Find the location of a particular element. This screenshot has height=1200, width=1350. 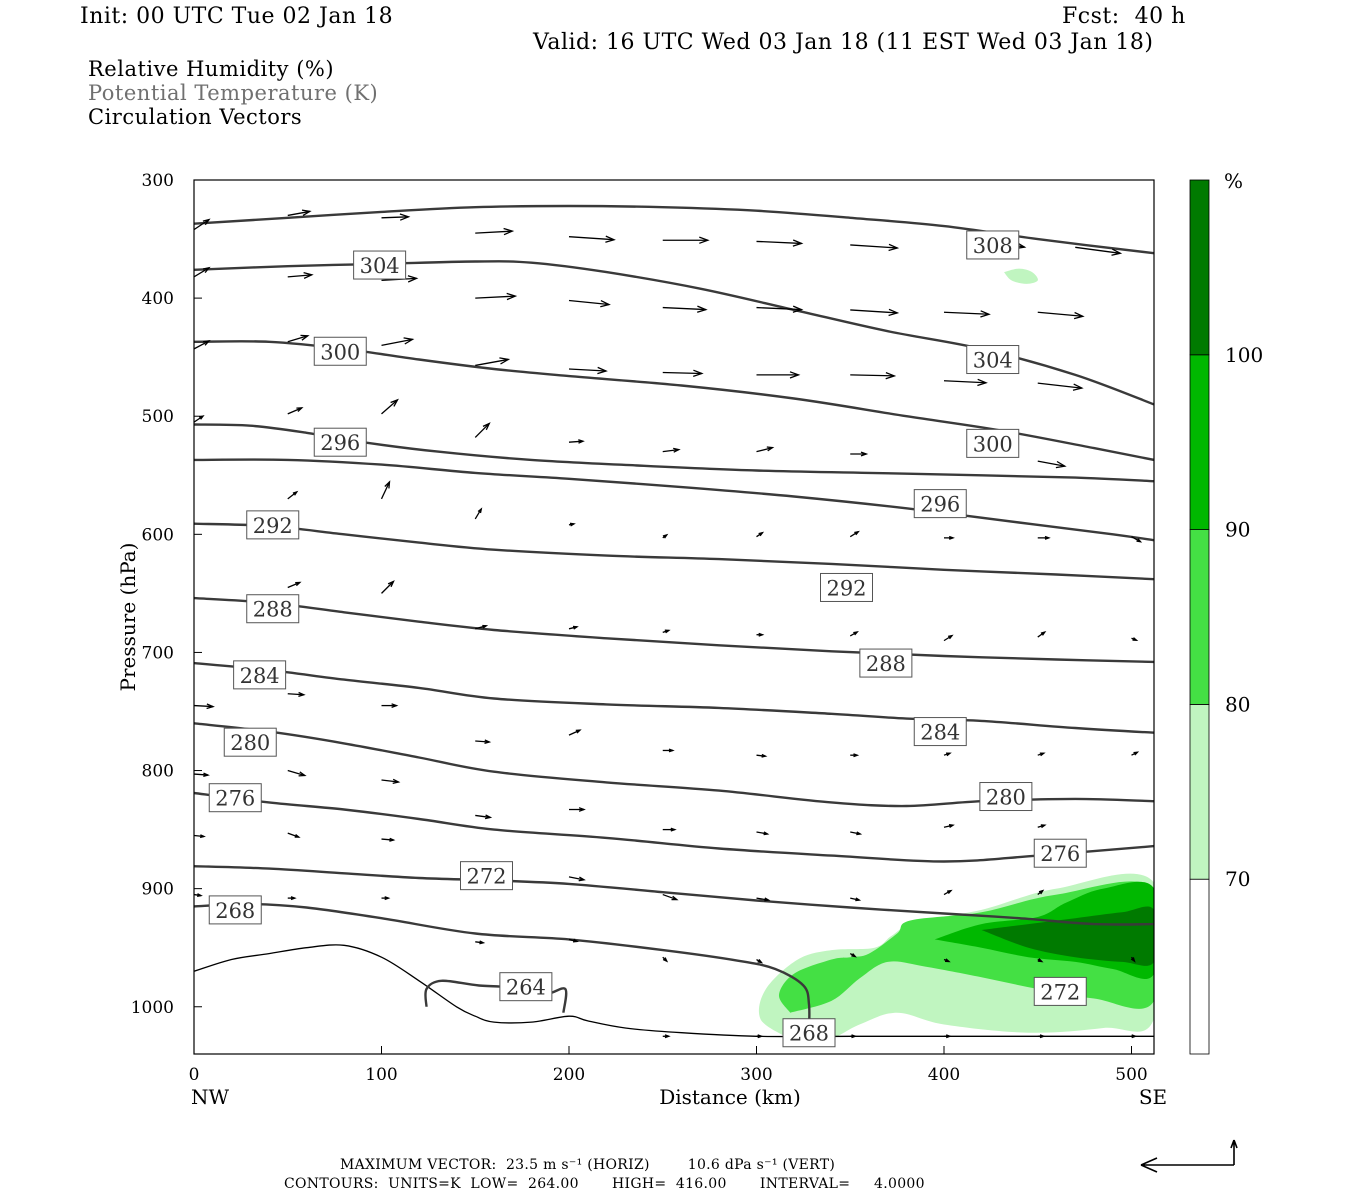

x-tick-label: 400 is located at coordinates (944, 1075).